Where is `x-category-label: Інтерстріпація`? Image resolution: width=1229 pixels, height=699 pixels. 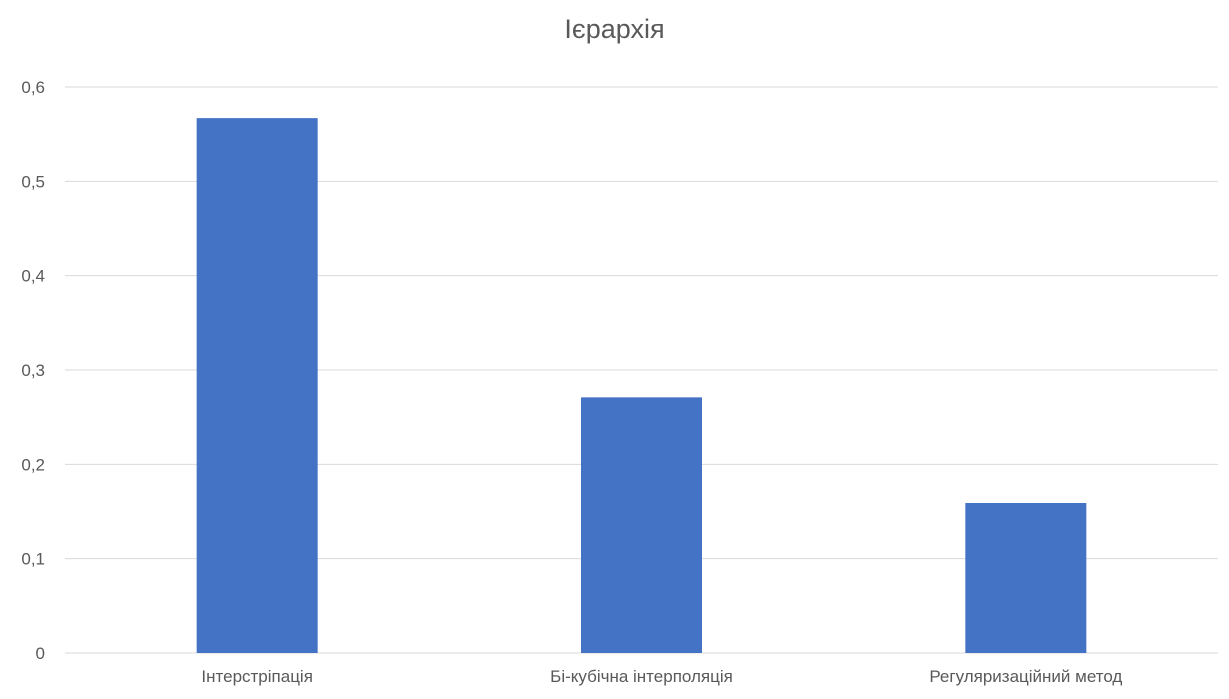
x-category-label: Інтерстріпація is located at coordinates (257, 676).